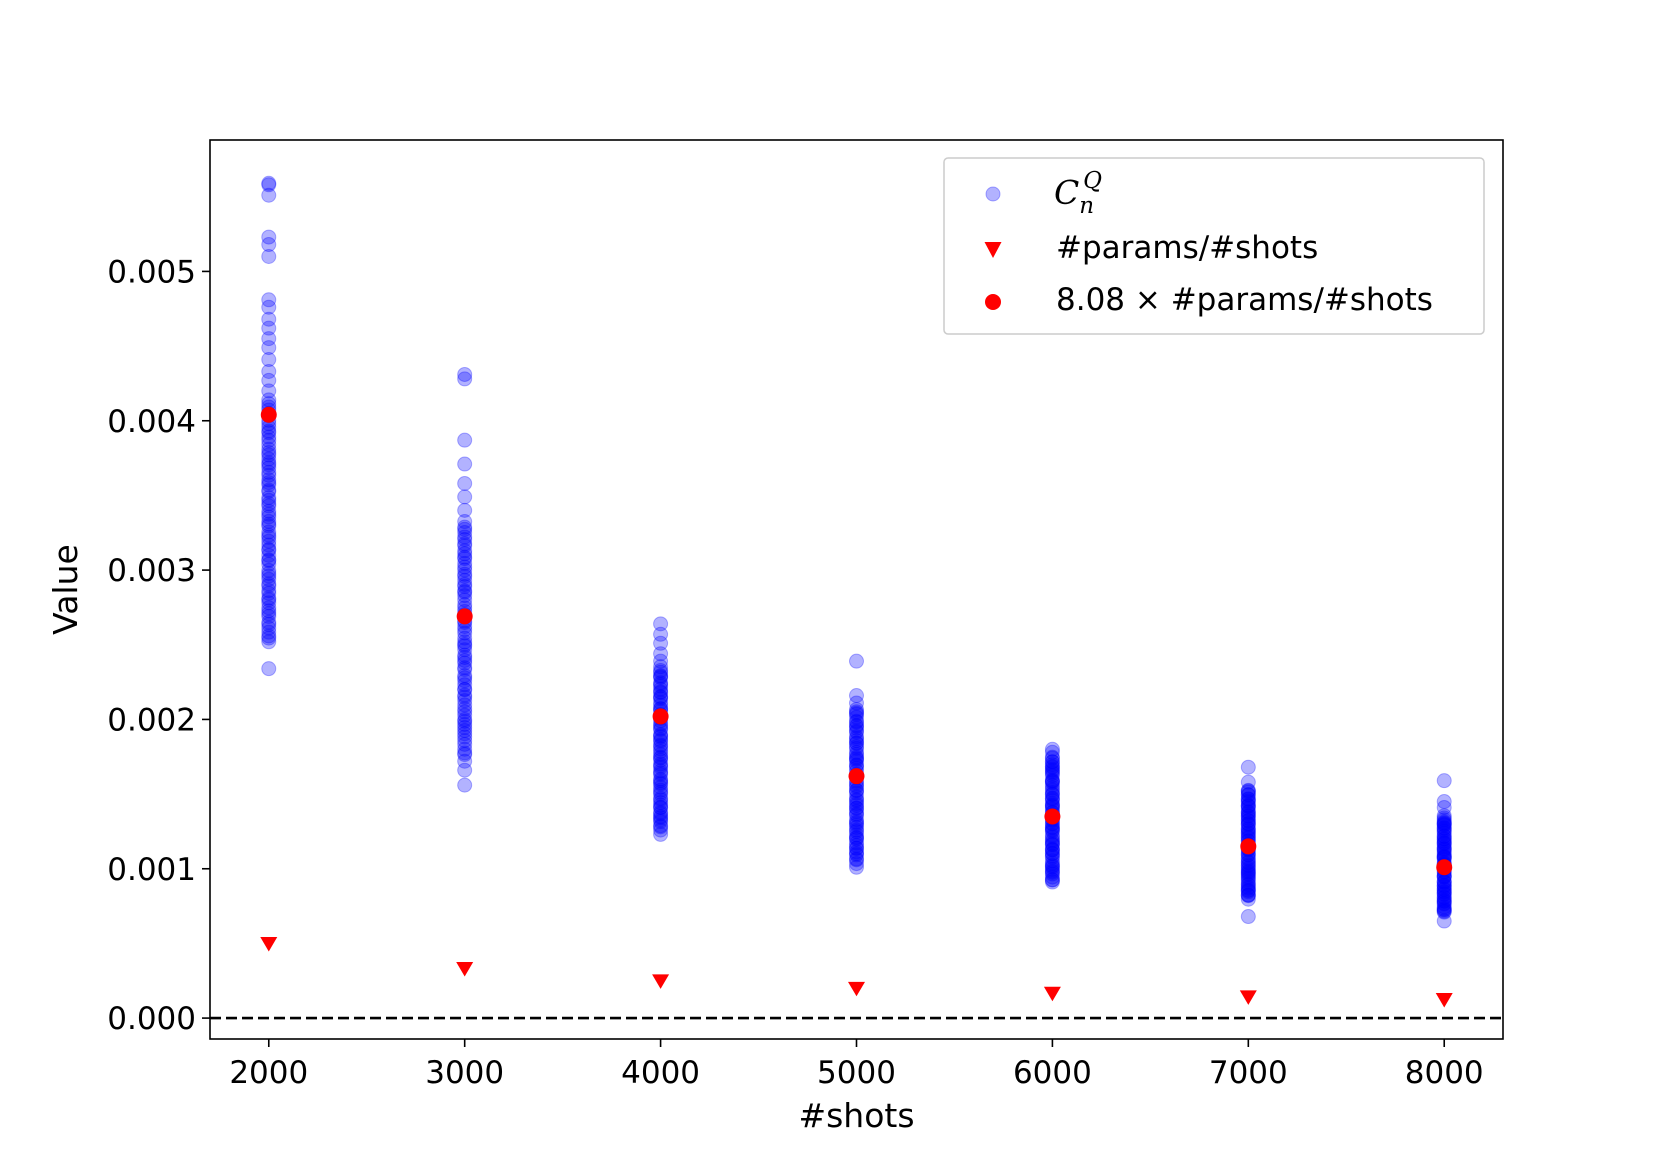 The height and width of the screenshot is (1163, 1661). What do you see at coordinates (1248, 846) in the screenshot?
I see `scaled-params-per-shots-point` at bounding box center [1248, 846].